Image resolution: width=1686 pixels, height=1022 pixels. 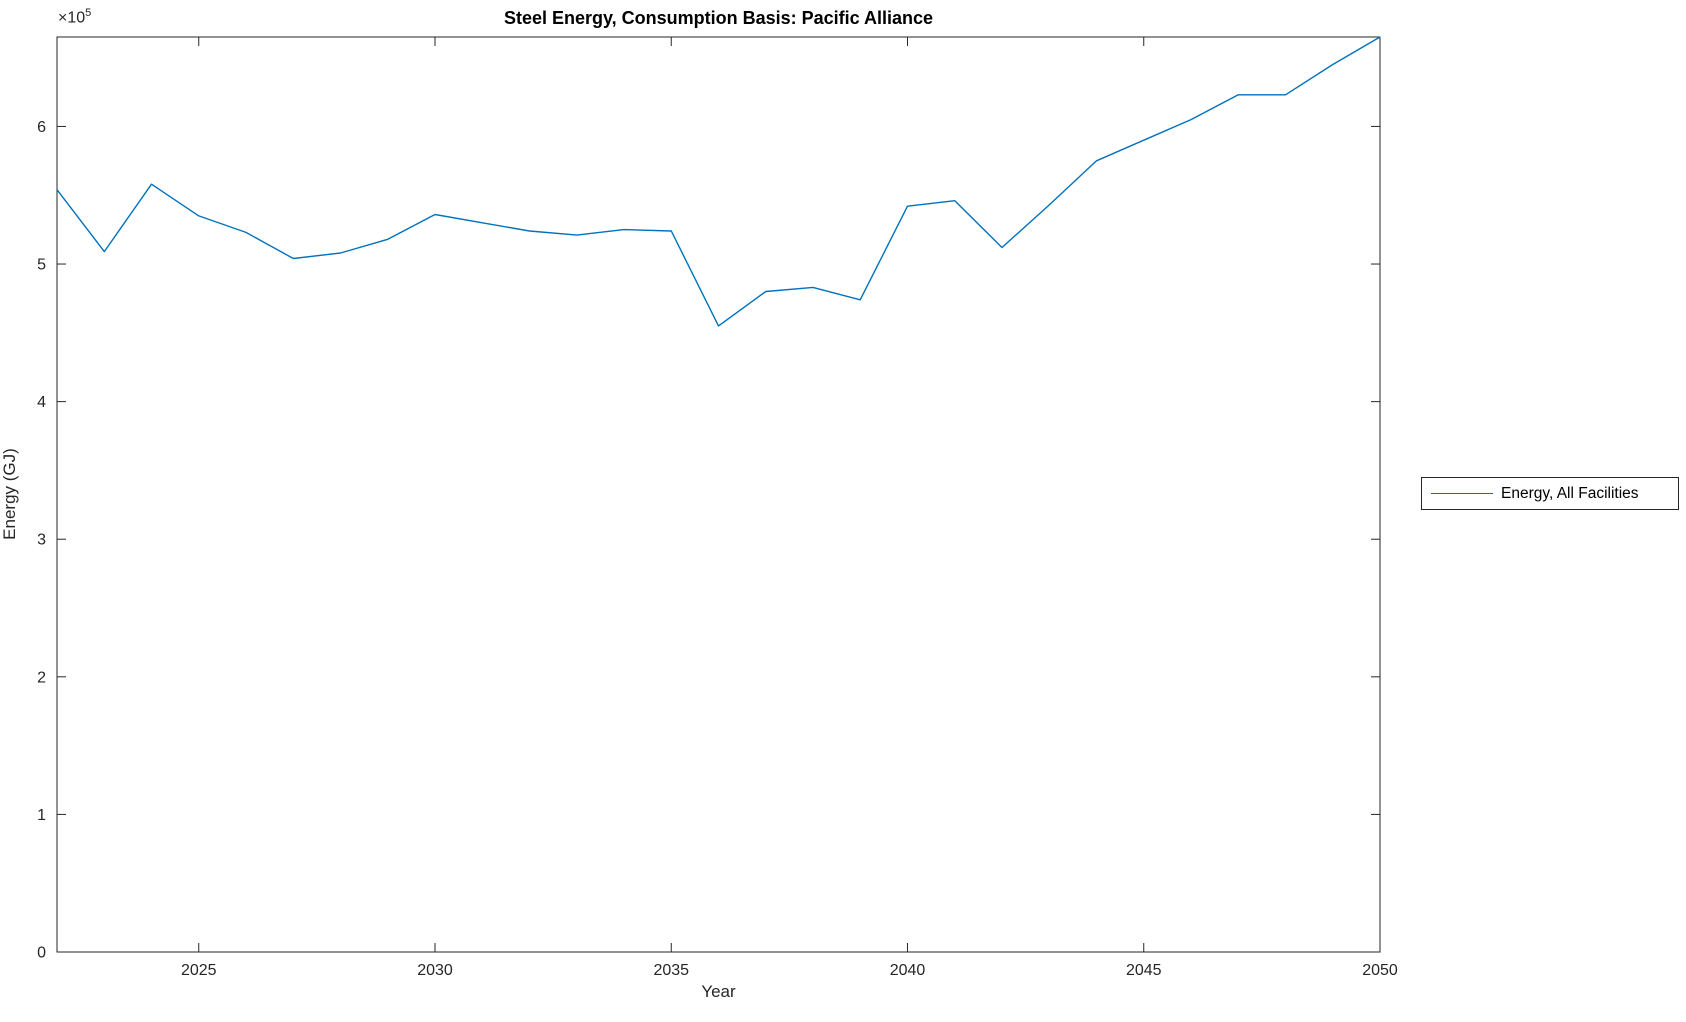 I want to click on y-tick-label: 3, so click(x=41, y=540).